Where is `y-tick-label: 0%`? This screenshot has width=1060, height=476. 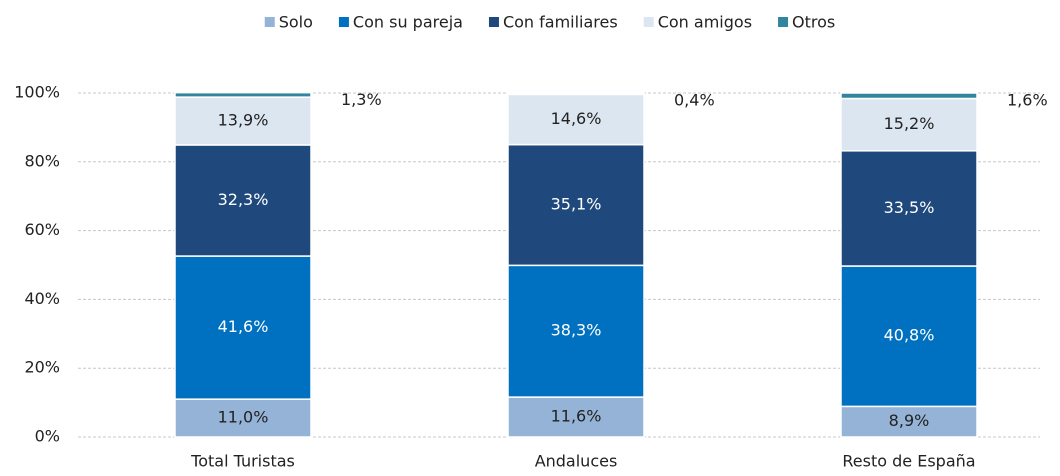
y-tick-label: 0% is located at coordinates (47, 436).